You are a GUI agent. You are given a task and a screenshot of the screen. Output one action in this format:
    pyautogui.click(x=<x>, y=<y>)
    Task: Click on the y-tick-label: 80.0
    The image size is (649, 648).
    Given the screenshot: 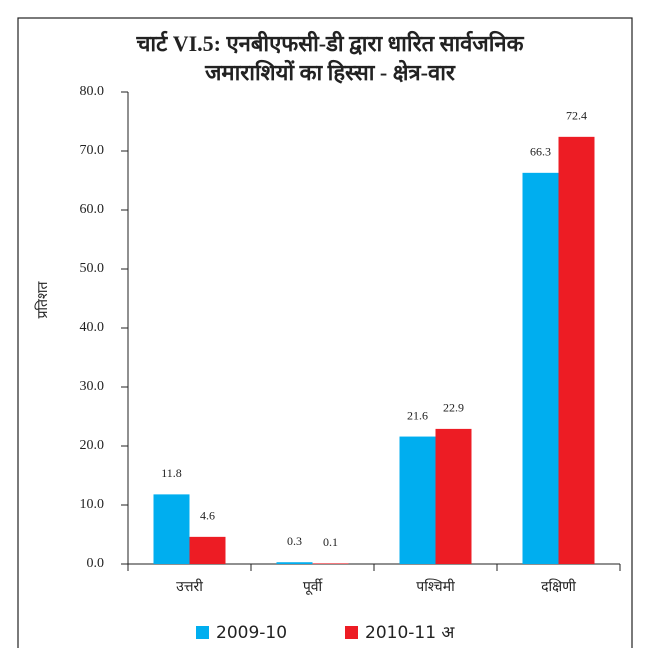 What is the action you would take?
    pyautogui.click(x=92, y=91)
    